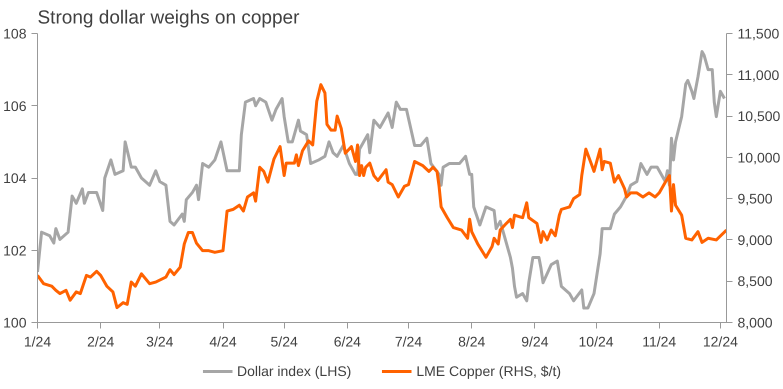 This screenshot has height=389, width=783. Describe the element at coordinates (489, 370) in the screenshot. I see `legend-label: LME Copper (RHS, $/t)` at that location.